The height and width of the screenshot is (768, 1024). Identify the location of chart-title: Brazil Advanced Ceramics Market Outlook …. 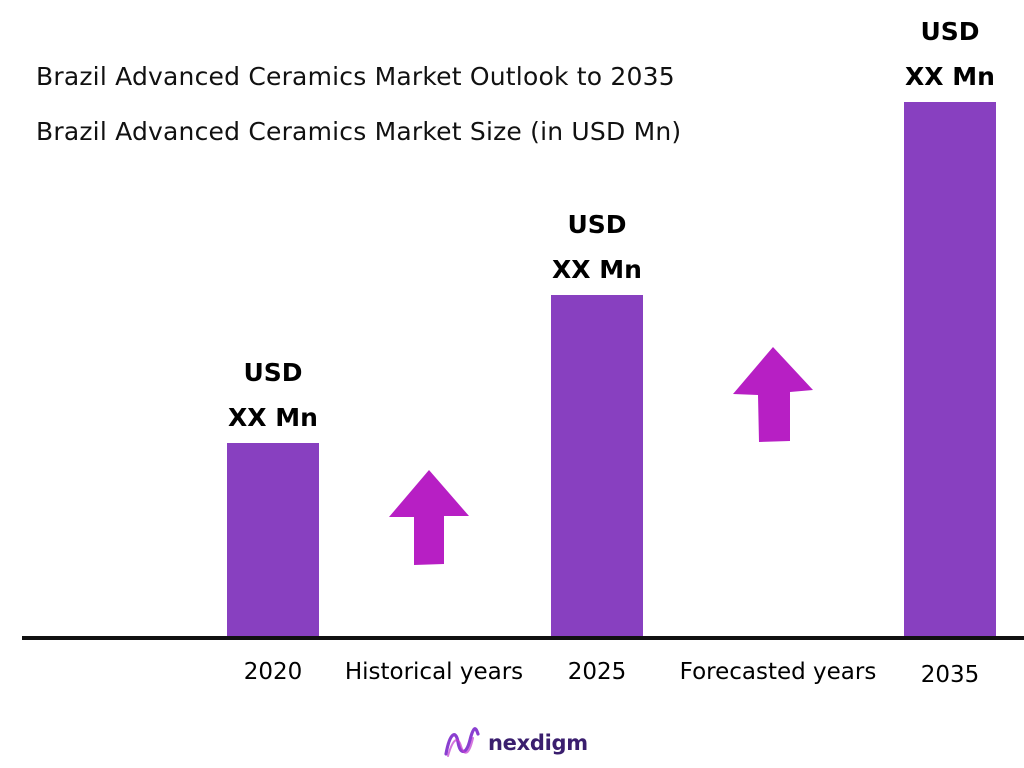
(355, 76).